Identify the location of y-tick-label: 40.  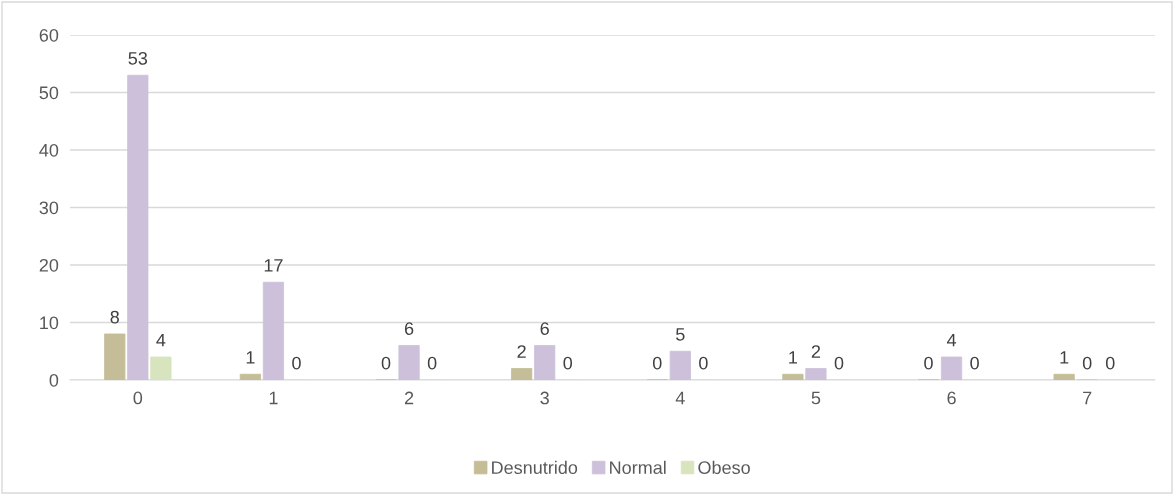
(49, 150).